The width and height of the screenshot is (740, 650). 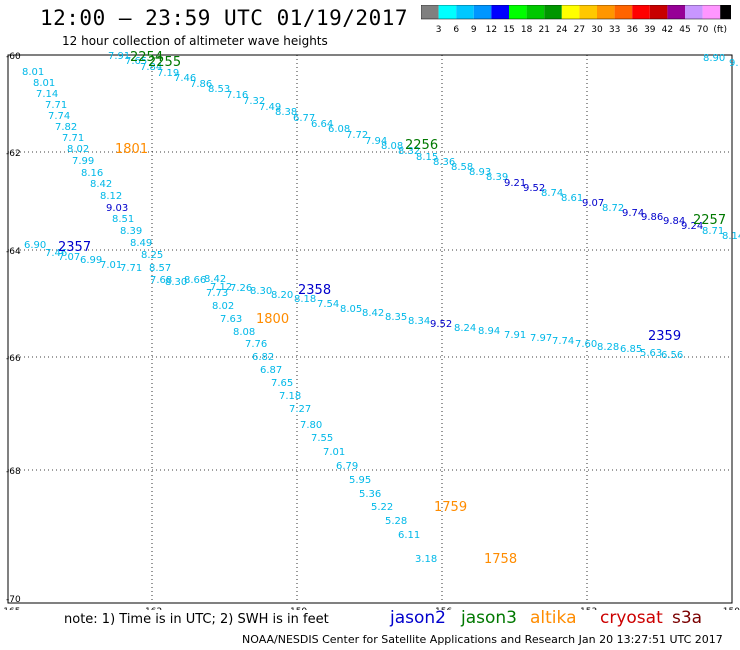 What do you see at coordinates (152, 608) in the screenshot?
I see `longitude-label: -162` at bounding box center [152, 608].